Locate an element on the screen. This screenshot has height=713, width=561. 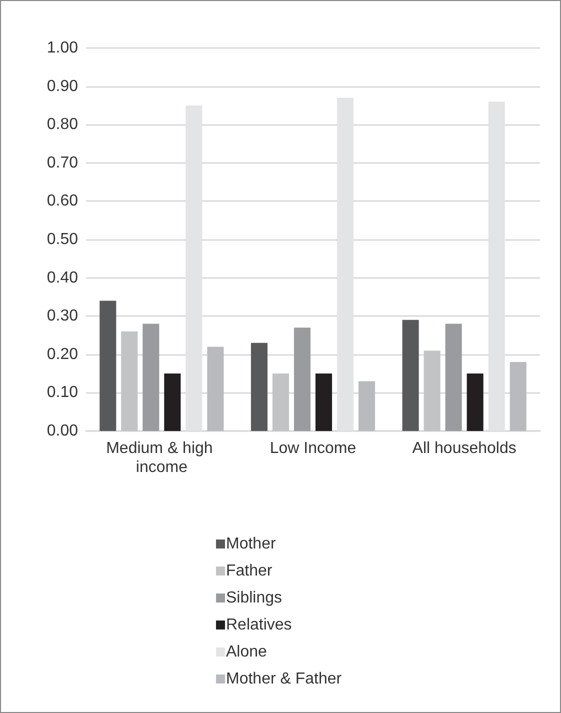
y-tick-label: 0.70 is located at coordinates (62, 163).